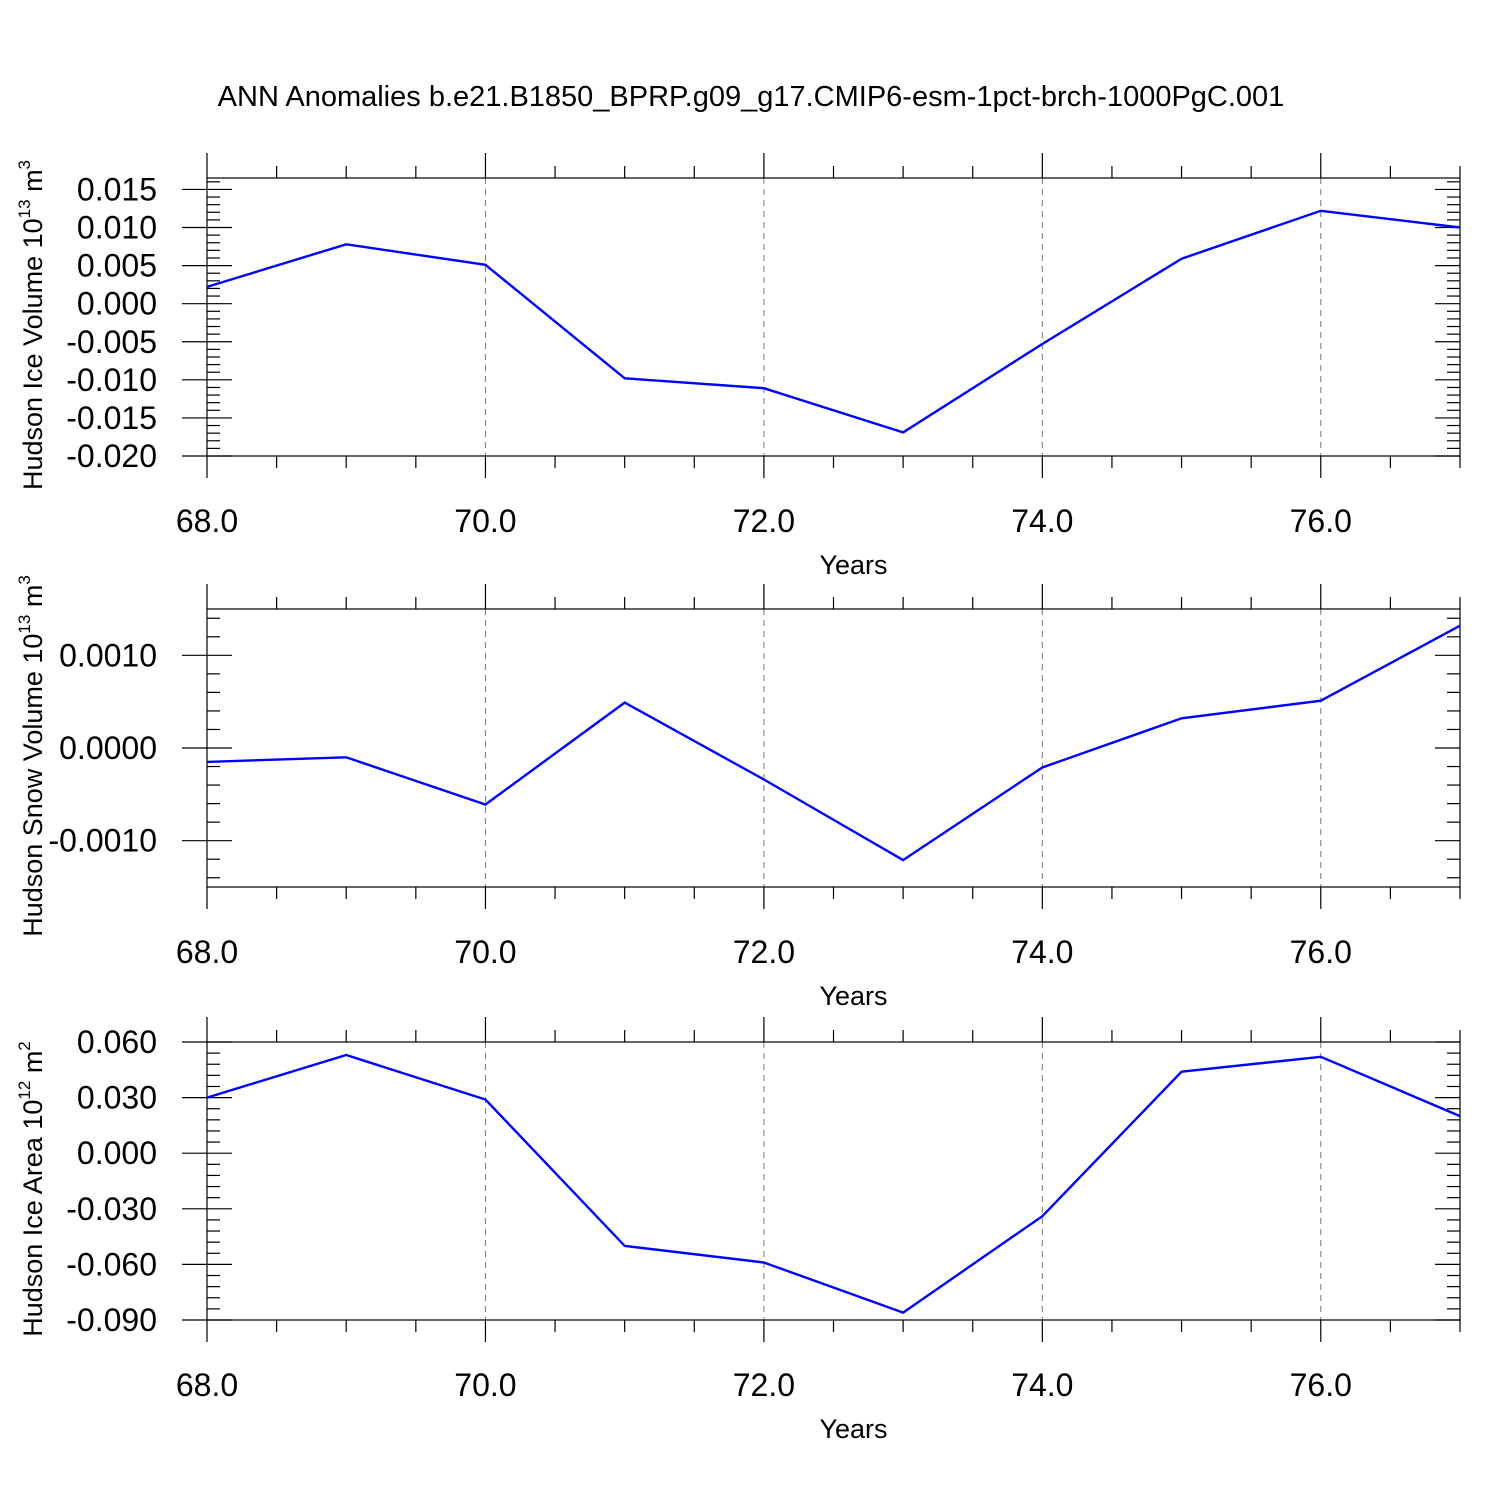  I want to click on y-axis-label-text: Hudson Ice Volume 10, so click(33, 354).